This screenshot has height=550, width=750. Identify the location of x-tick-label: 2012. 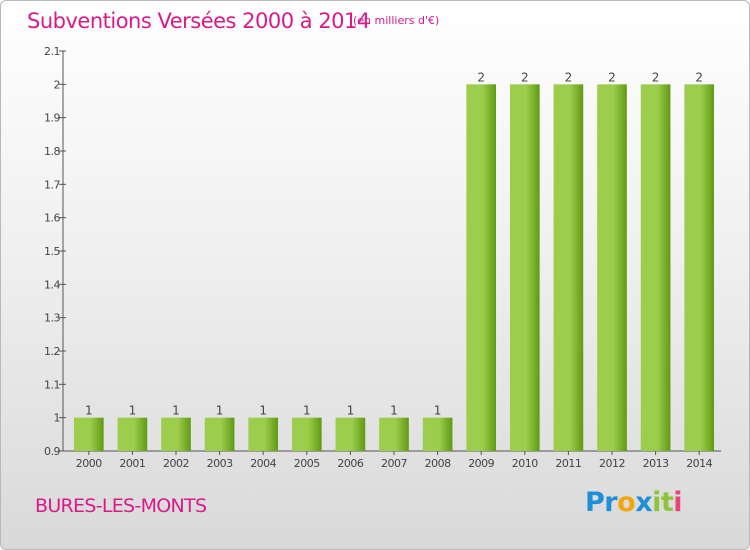
(612, 463).